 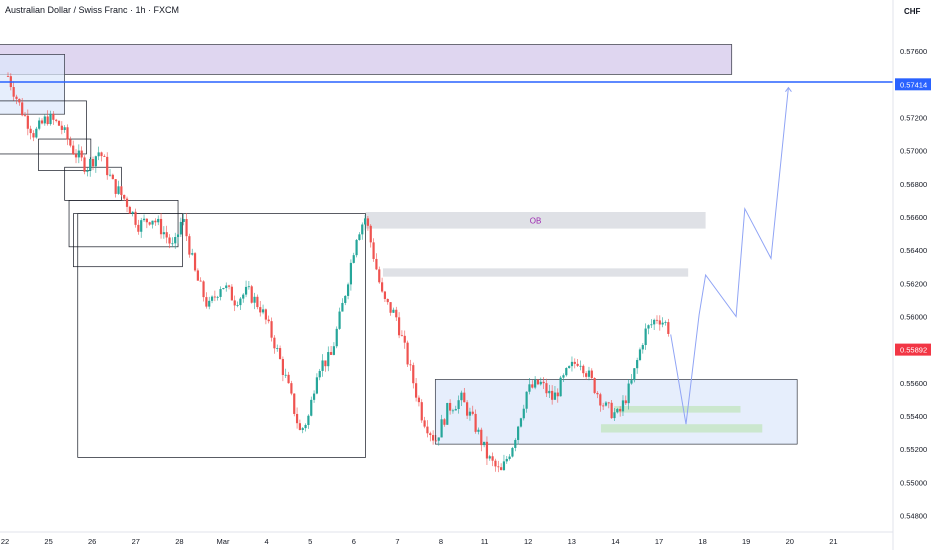 What do you see at coordinates (702, 541) in the screenshot?
I see `time-tick-label: 18` at bounding box center [702, 541].